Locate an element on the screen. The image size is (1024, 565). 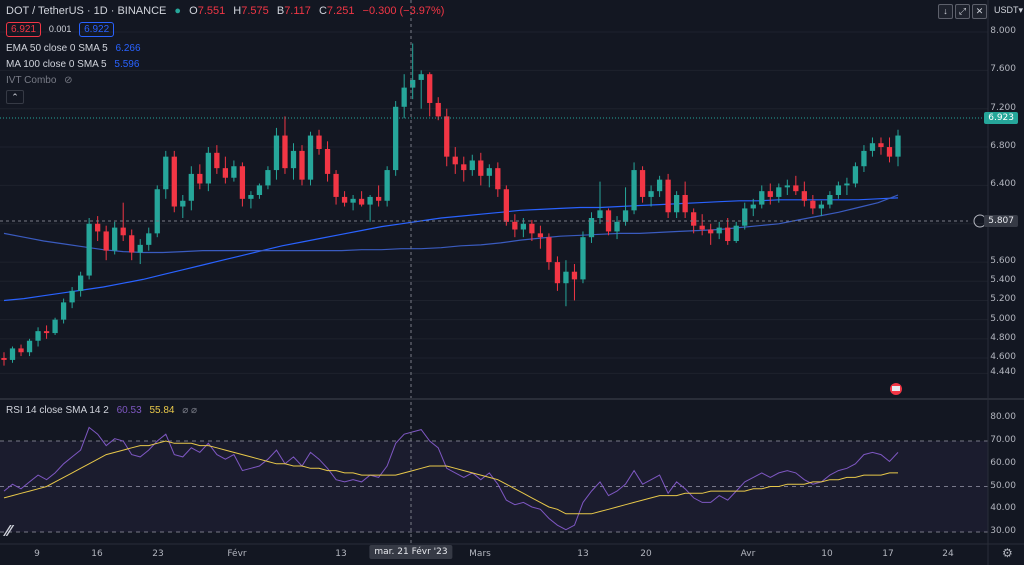
rsi-value: 60.53 is located at coordinates (129, 410).